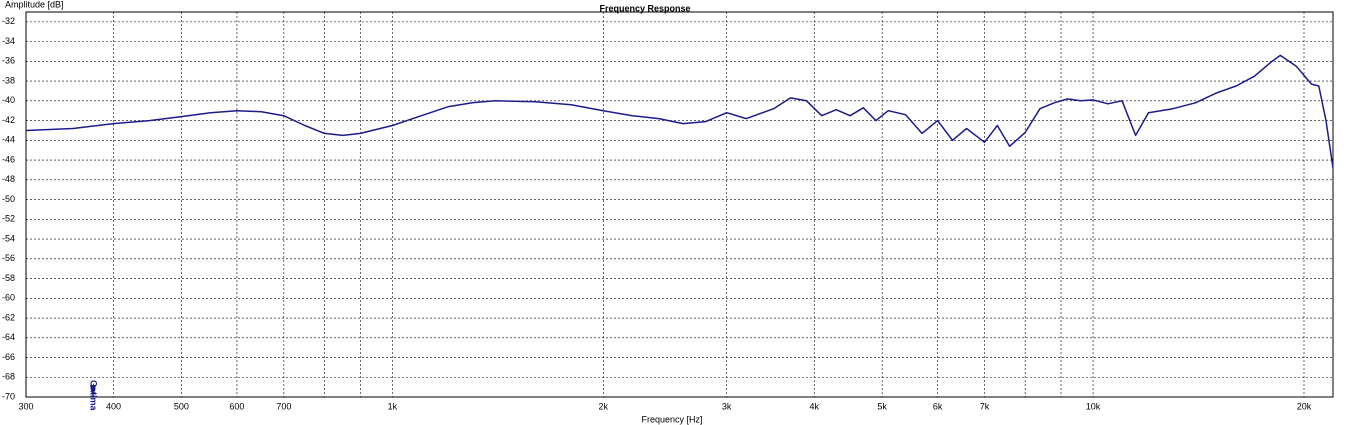 The width and height of the screenshot is (1366, 425). What do you see at coordinates (8, 100) in the screenshot?
I see `y-tick-label: -40` at bounding box center [8, 100].